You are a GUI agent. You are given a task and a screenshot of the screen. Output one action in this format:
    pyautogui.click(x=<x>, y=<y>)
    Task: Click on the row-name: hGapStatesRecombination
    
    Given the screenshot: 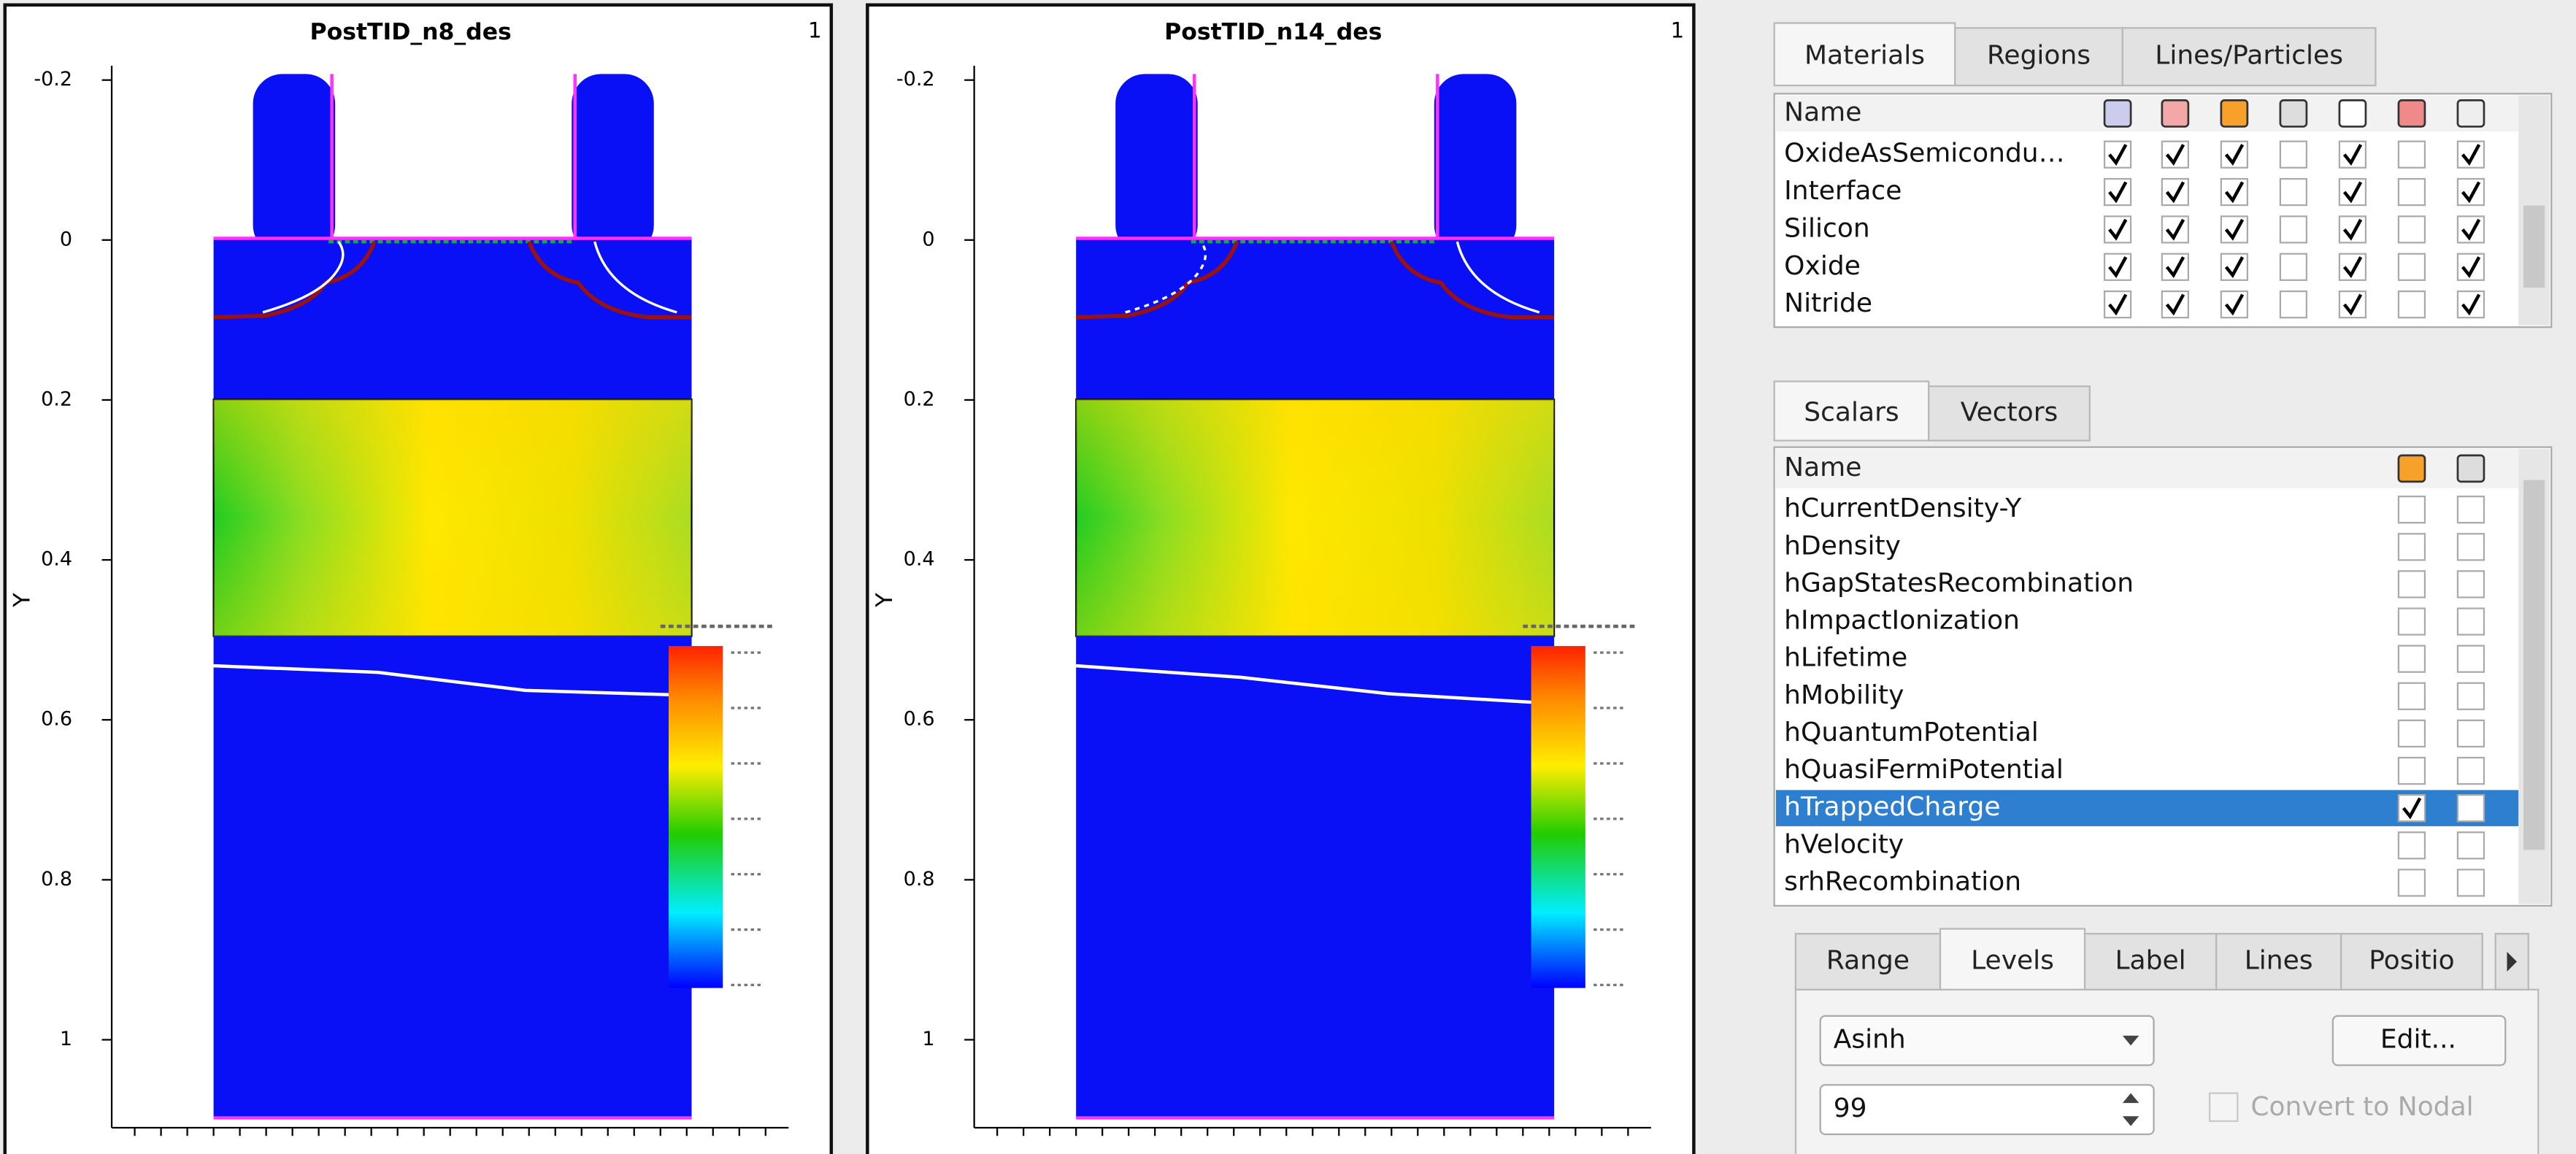 What is the action you would take?
    pyautogui.click(x=1959, y=583)
    